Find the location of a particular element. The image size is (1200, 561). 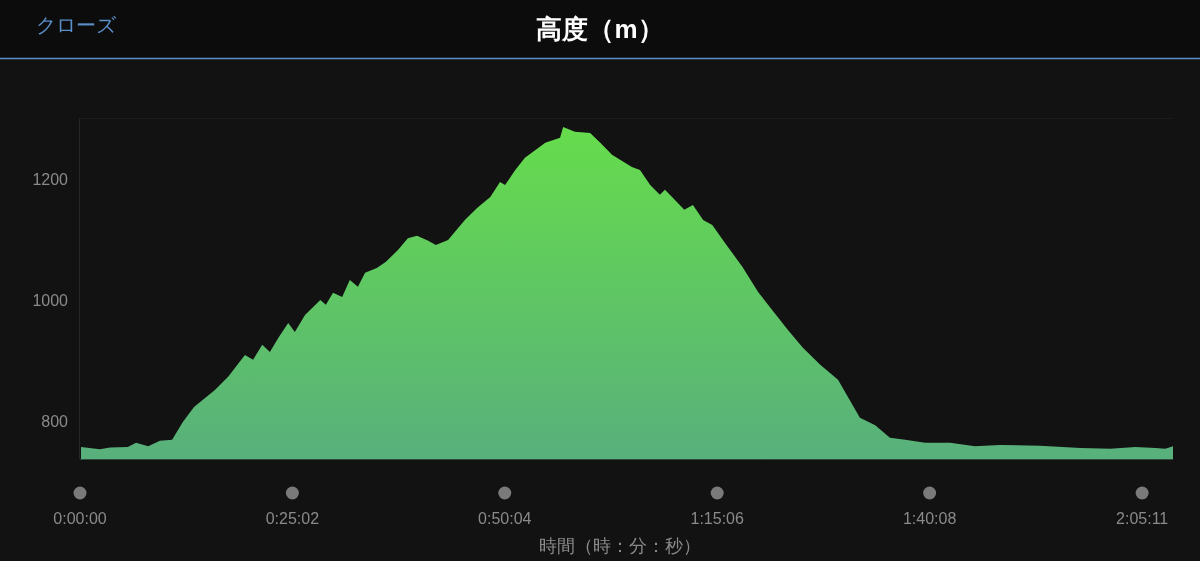

y-tick-label: 800 is located at coordinates (55, 421).